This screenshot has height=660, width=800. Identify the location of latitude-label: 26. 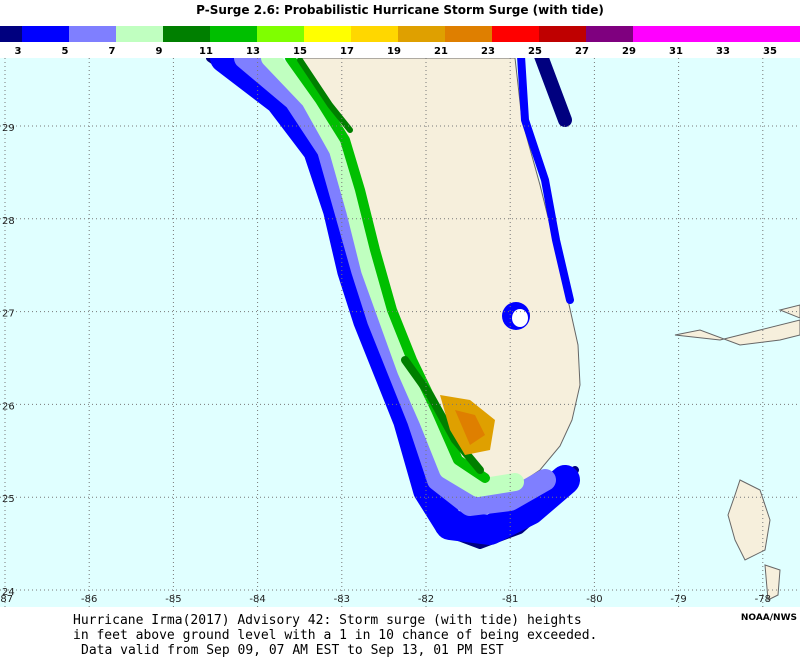
(8, 406).